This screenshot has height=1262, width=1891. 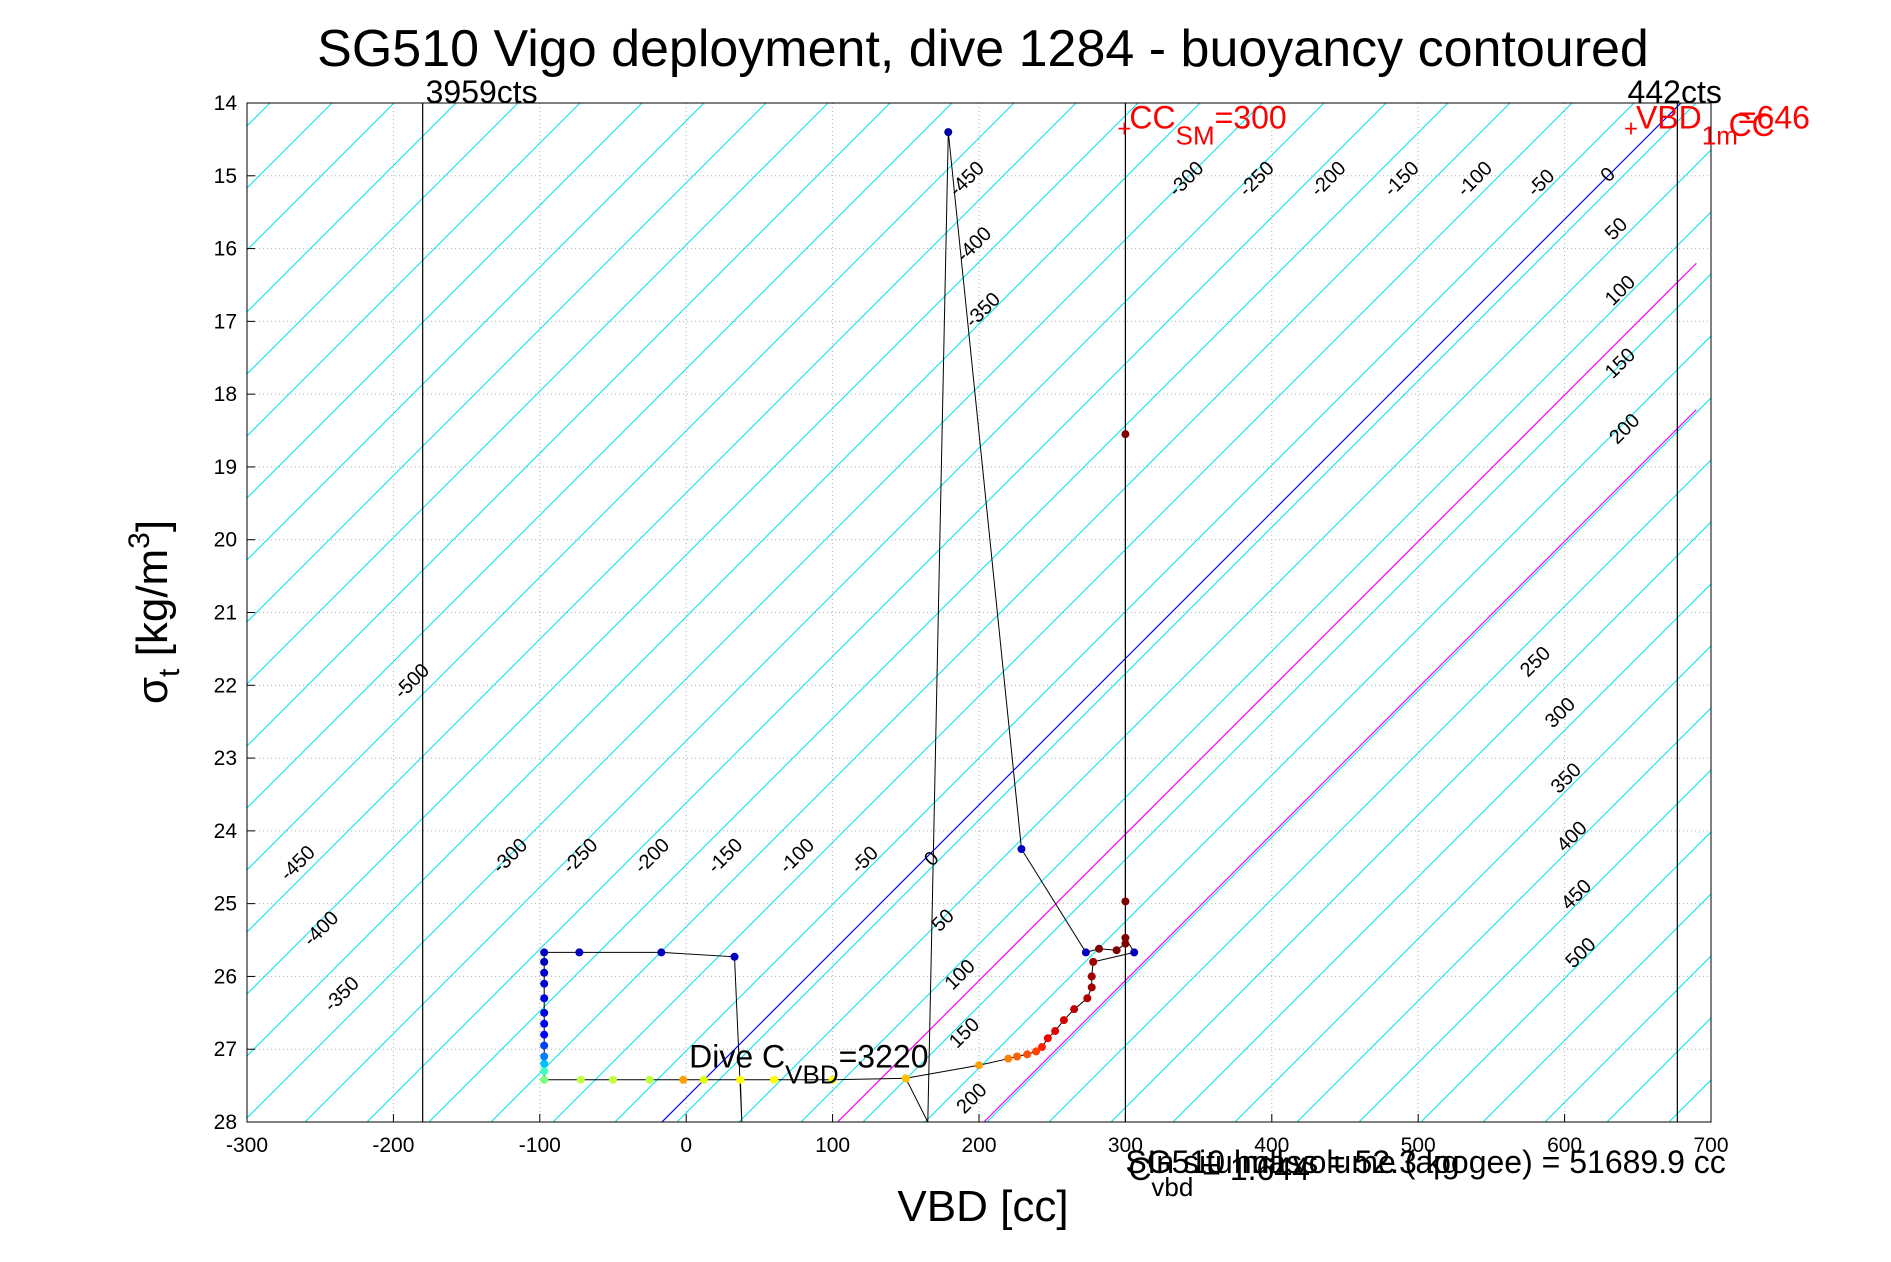 I want to click on y-axis-label-sup: 3, so click(x=139, y=540).